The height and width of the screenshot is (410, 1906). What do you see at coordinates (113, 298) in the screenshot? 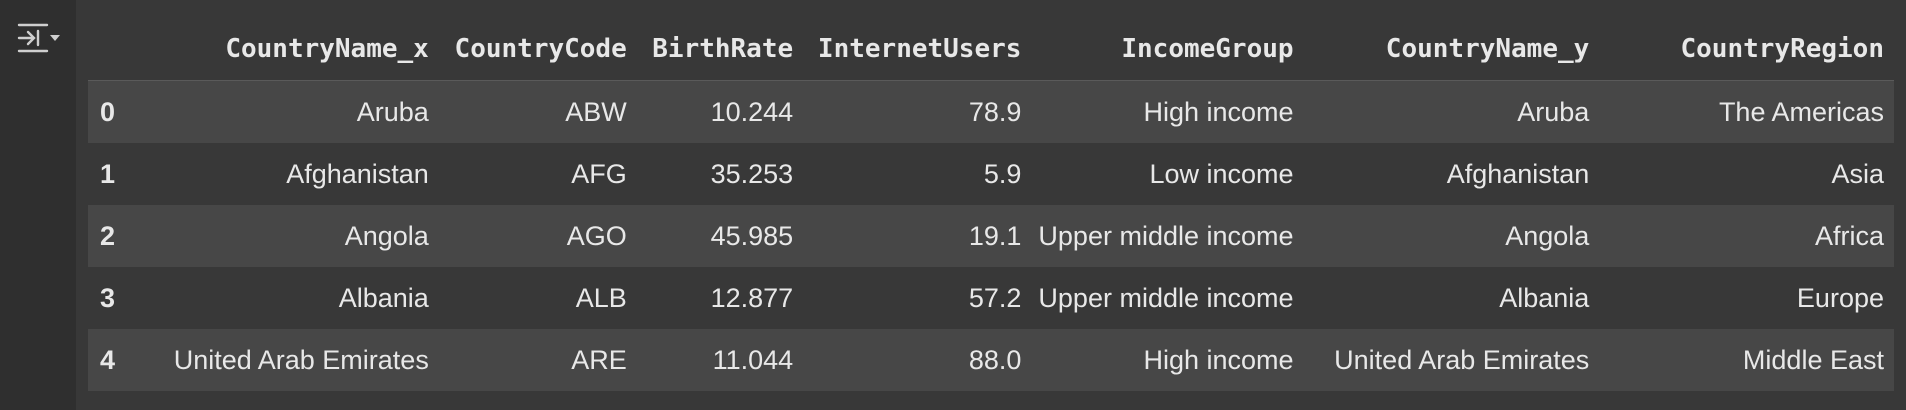
I see `row-index: 3` at bounding box center [113, 298].